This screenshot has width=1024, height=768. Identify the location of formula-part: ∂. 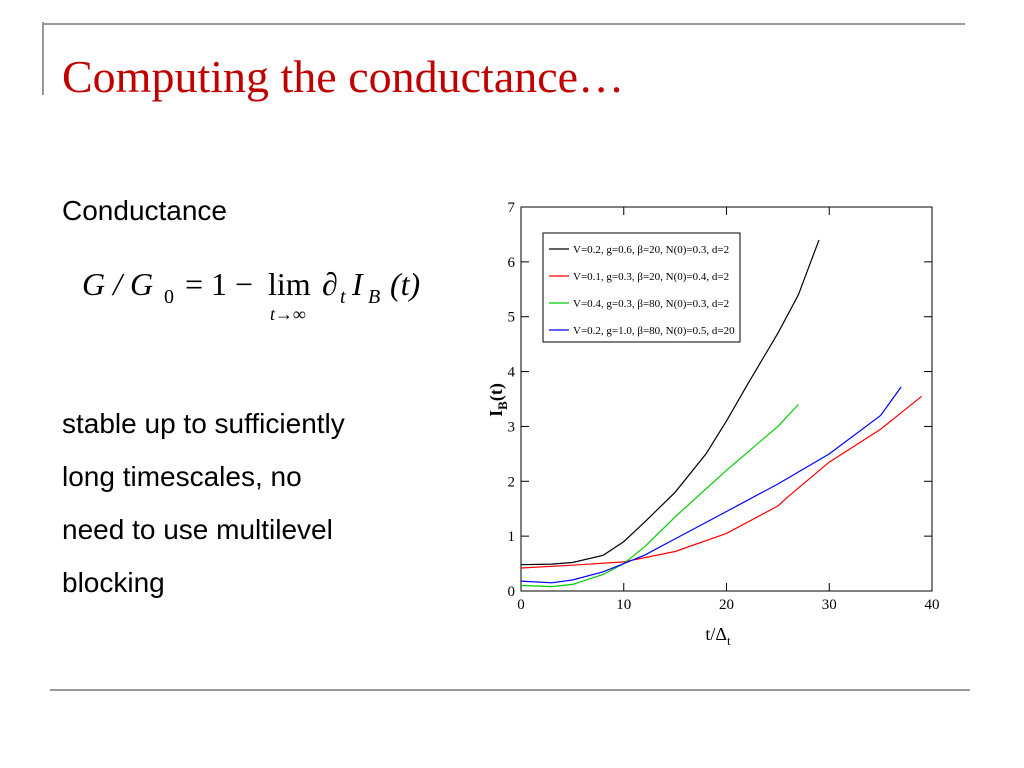
(330, 284).